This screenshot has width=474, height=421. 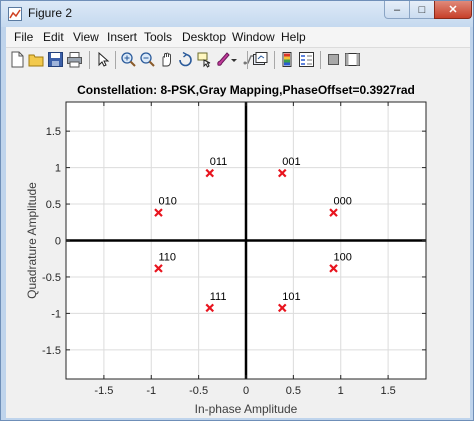 I want to click on menu-view: View, so click(x=86, y=37).